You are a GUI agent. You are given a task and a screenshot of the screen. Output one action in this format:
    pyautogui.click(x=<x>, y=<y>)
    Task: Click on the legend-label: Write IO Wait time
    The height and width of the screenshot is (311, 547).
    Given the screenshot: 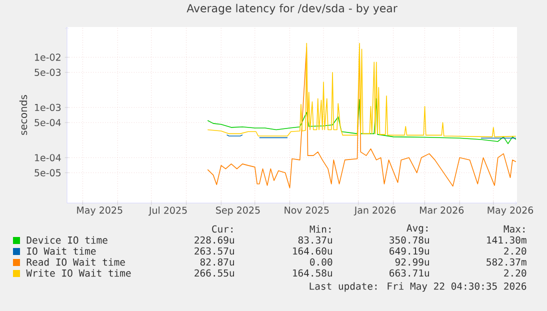 What is the action you would take?
    pyautogui.click(x=78, y=273)
    